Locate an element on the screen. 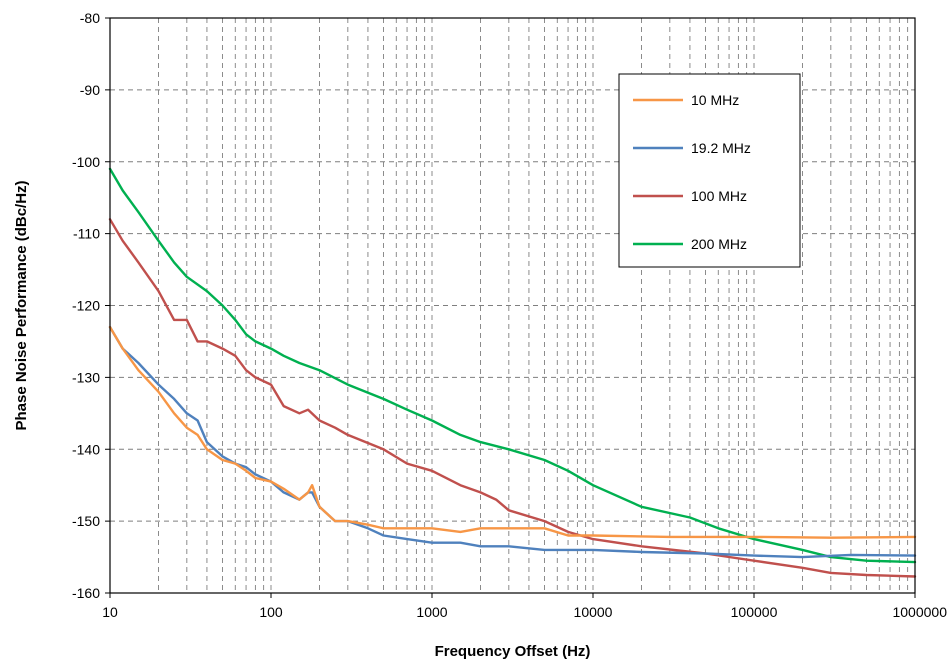  y-tick-label: -80 is located at coordinates (90, 18).